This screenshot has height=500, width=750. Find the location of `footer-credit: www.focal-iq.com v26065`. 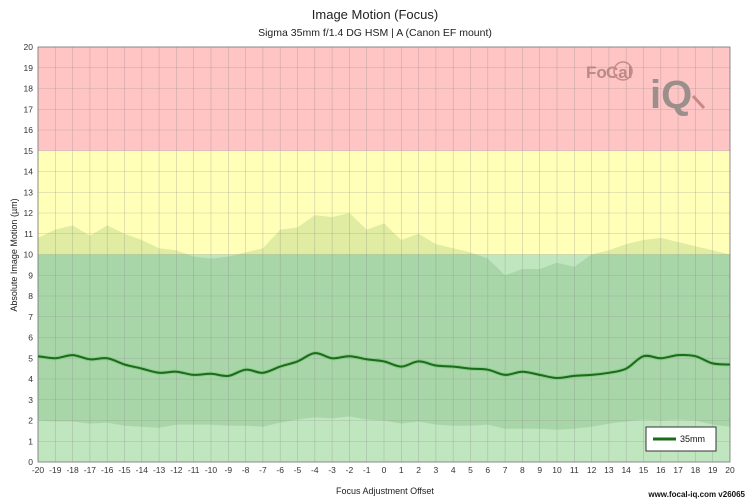

footer-credit: www.focal-iq.com v26065 is located at coordinates (696, 494).